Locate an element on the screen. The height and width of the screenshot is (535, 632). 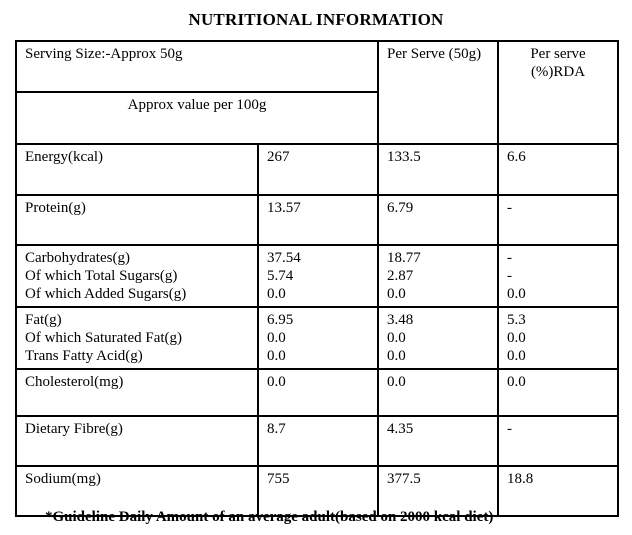
rda-value-cell: 6.6 is located at coordinates (558, 169).